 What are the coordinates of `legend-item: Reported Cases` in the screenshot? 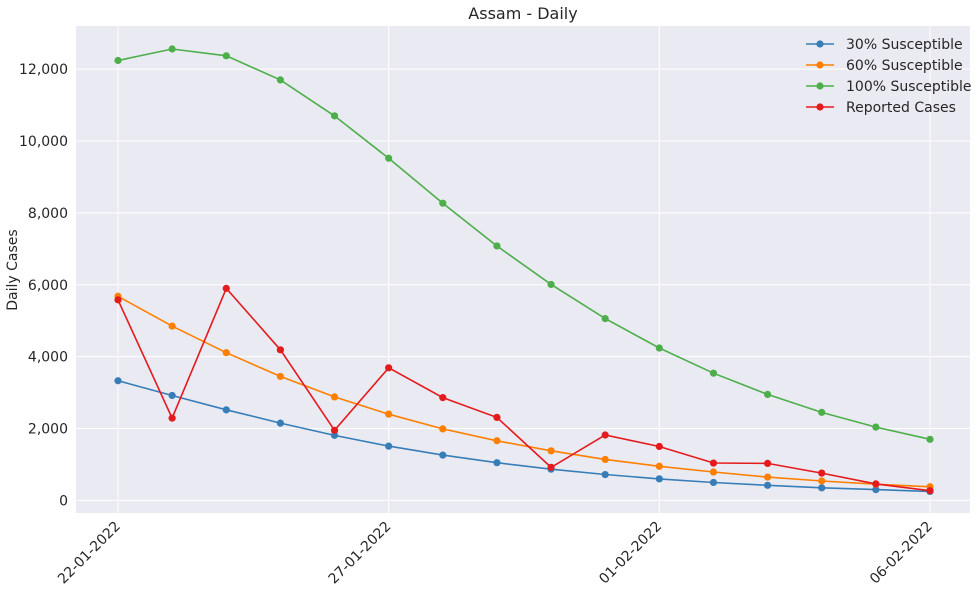 It's located at (881, 108).